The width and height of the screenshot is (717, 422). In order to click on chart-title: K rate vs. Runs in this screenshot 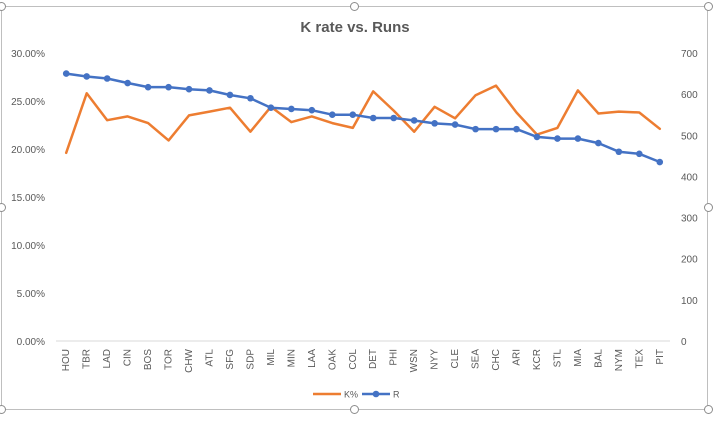, I will do `click(354, 27)`.